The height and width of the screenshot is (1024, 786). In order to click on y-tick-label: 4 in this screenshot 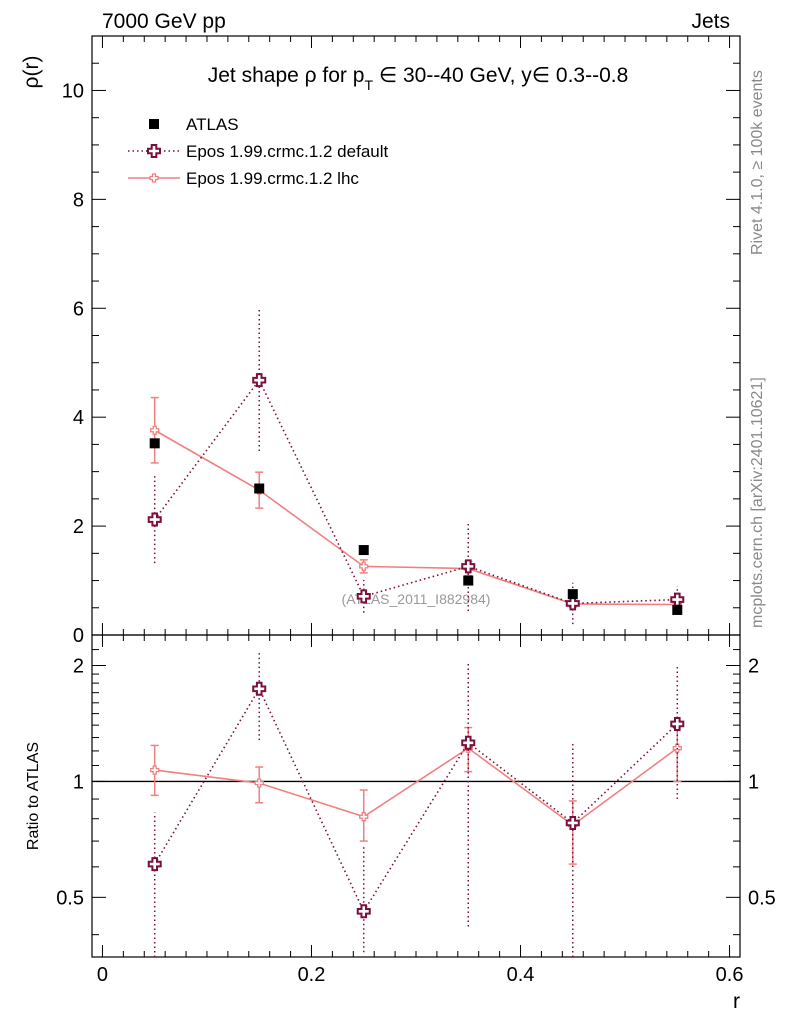, I will do `click(78, 418)`.